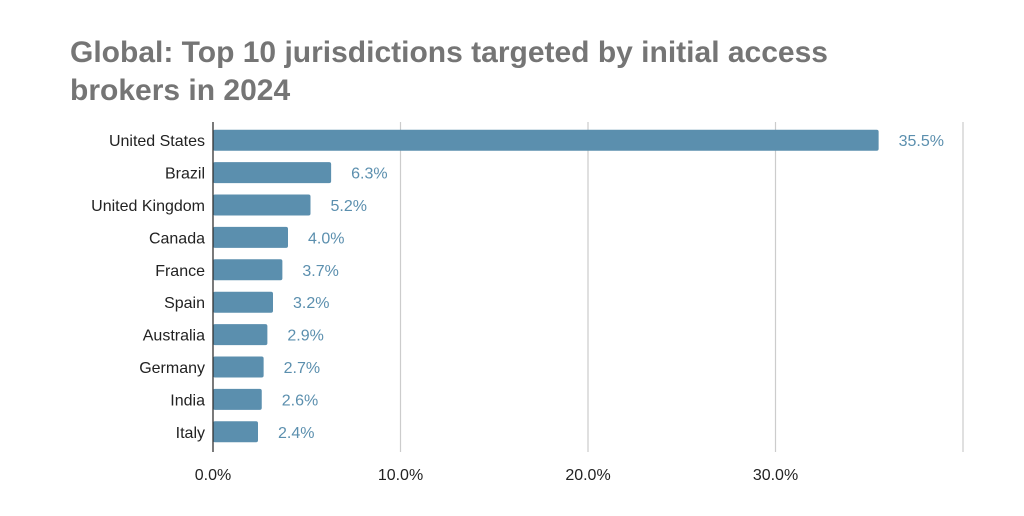  What do you see at coordinates (240, 335) in the screenshot?
I see `bar-australia` at bounding box center [240, 335].